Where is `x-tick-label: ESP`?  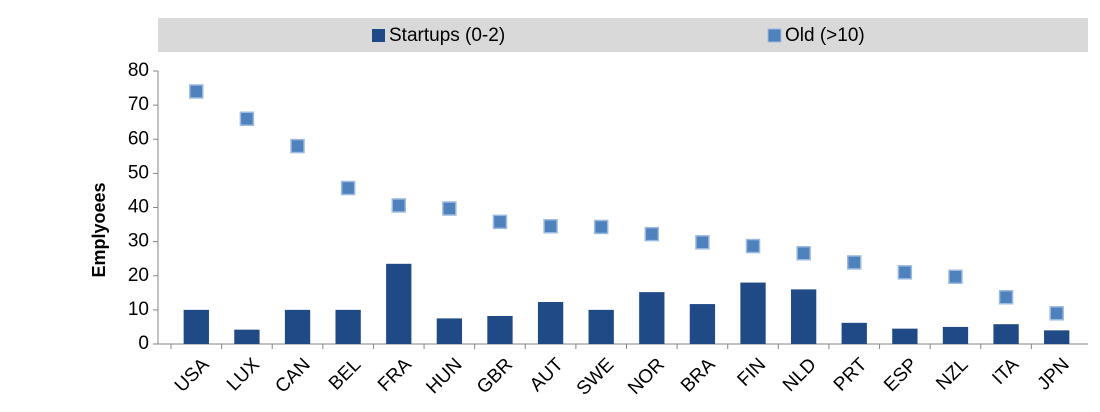
x-tick-label: ESP is located at coordinates (901, 375).